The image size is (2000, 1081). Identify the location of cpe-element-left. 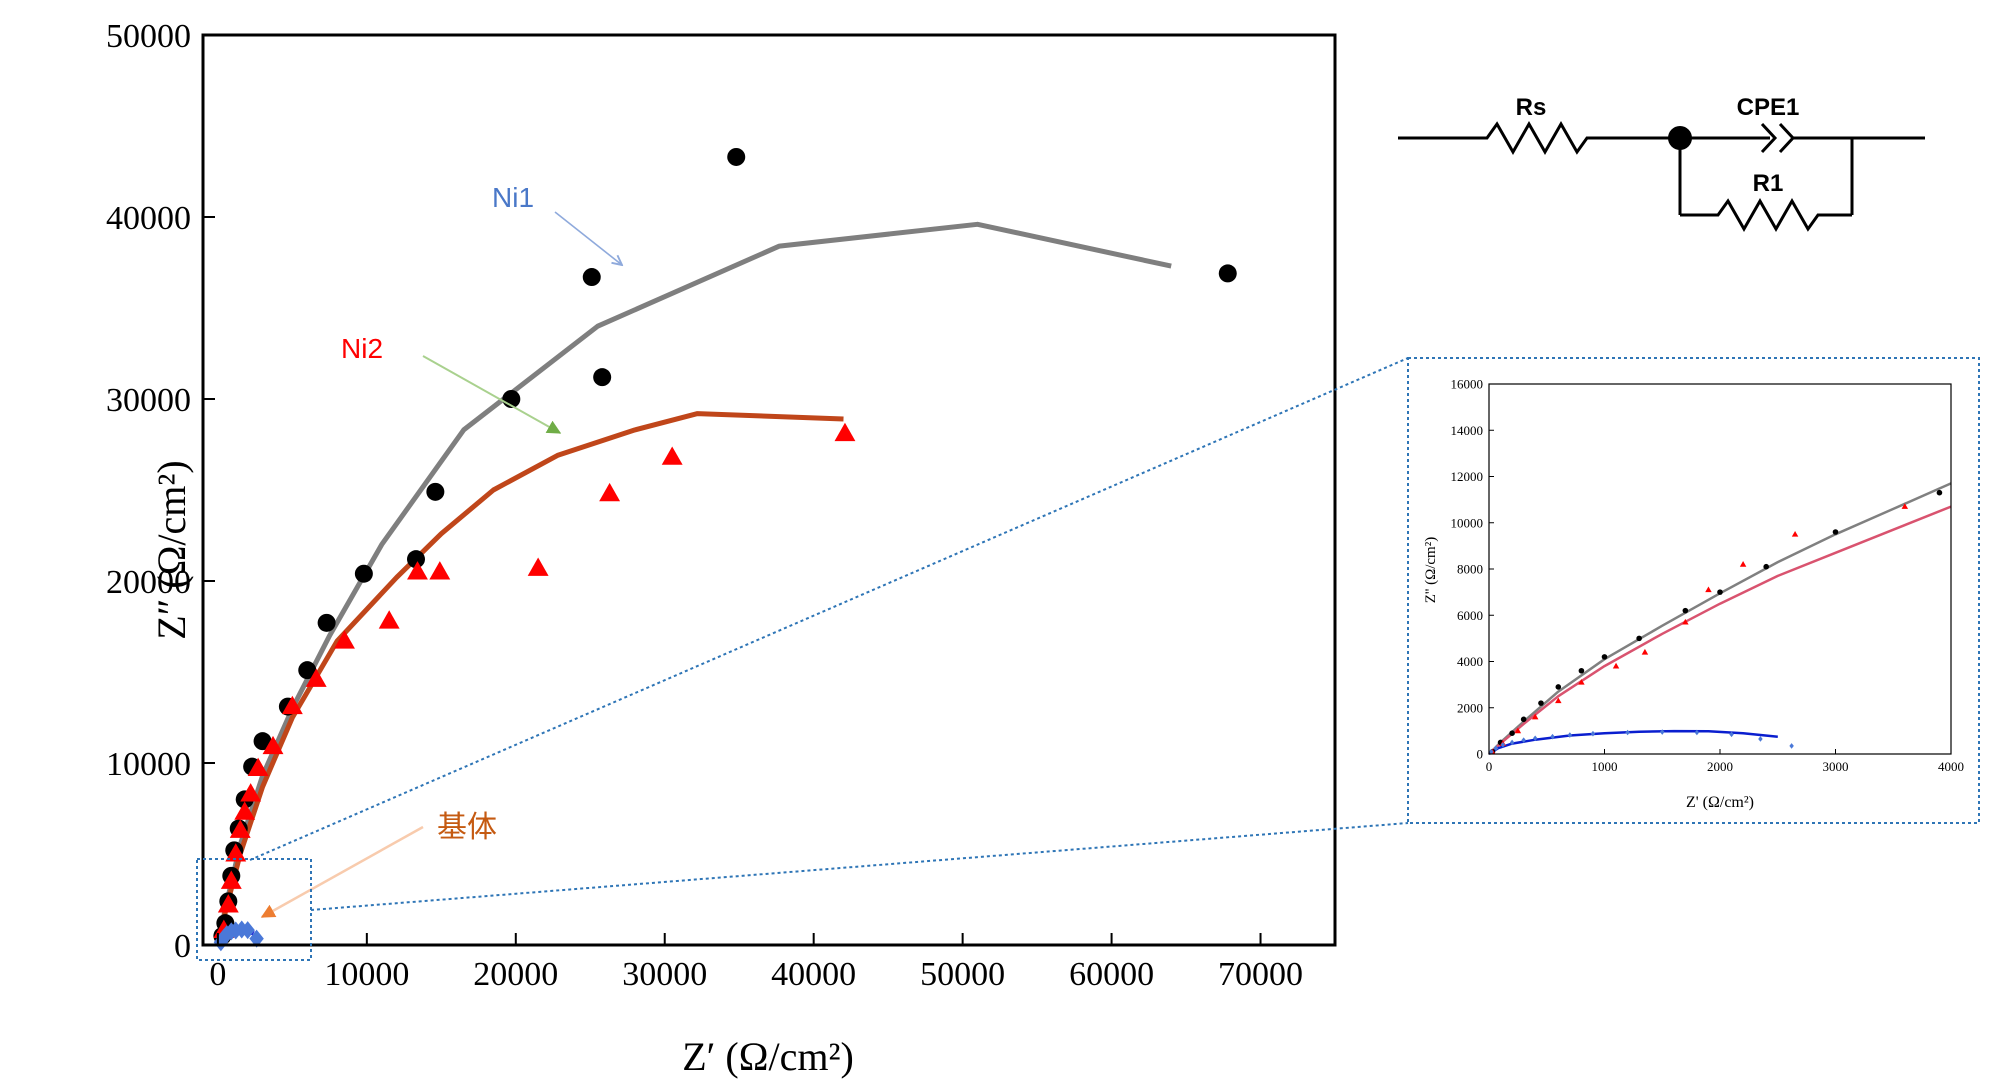
(1769, 138).